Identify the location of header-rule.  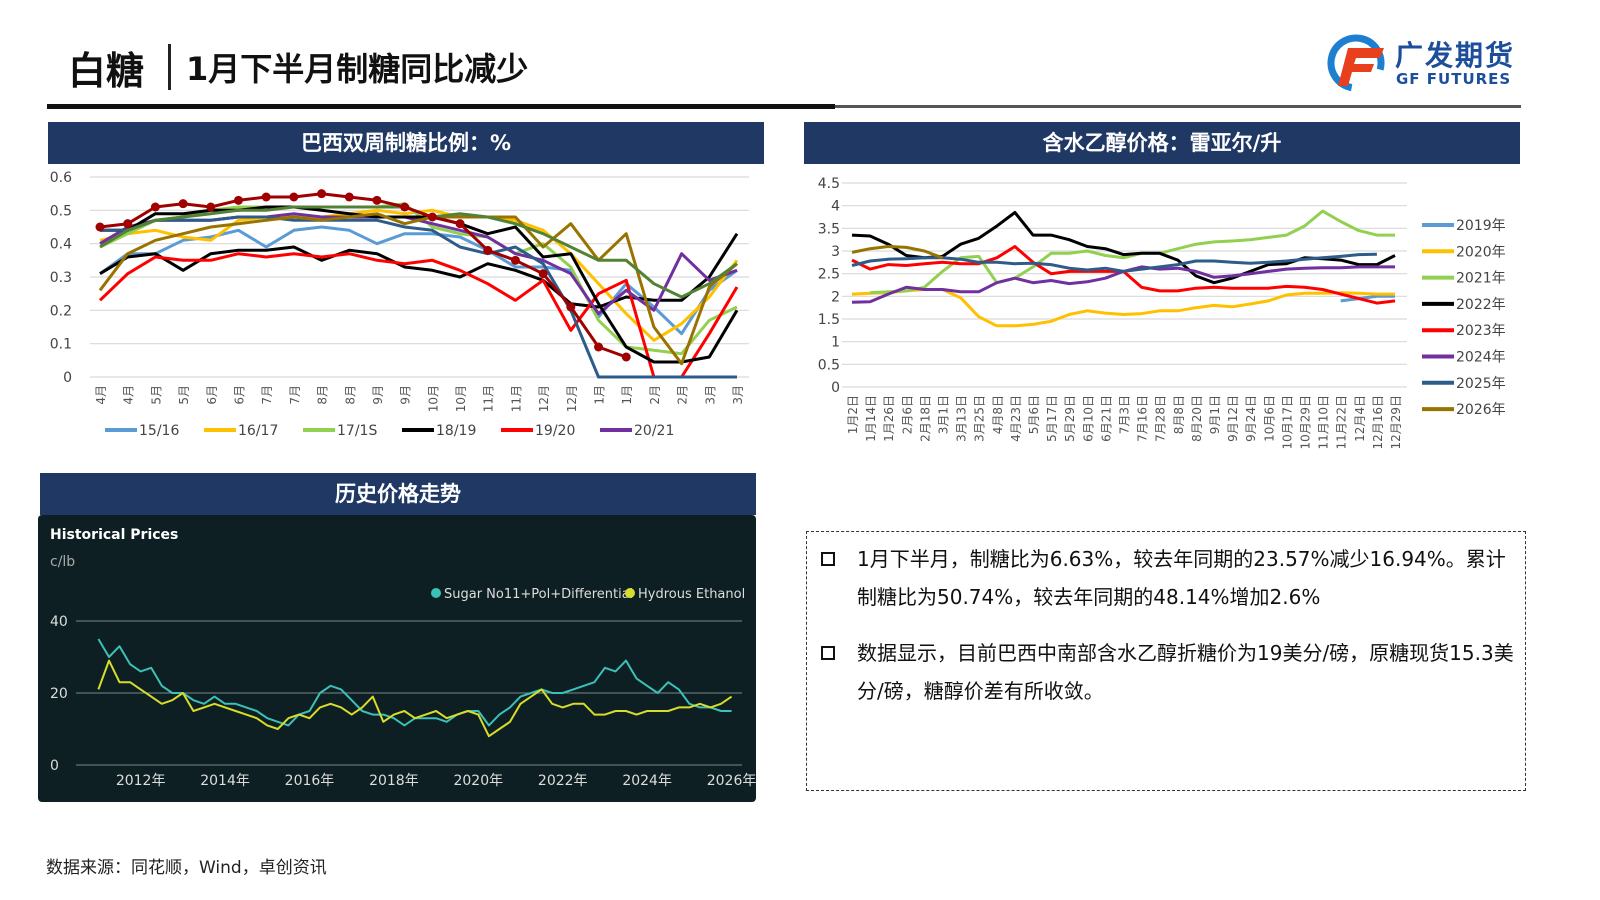
(441, 106).